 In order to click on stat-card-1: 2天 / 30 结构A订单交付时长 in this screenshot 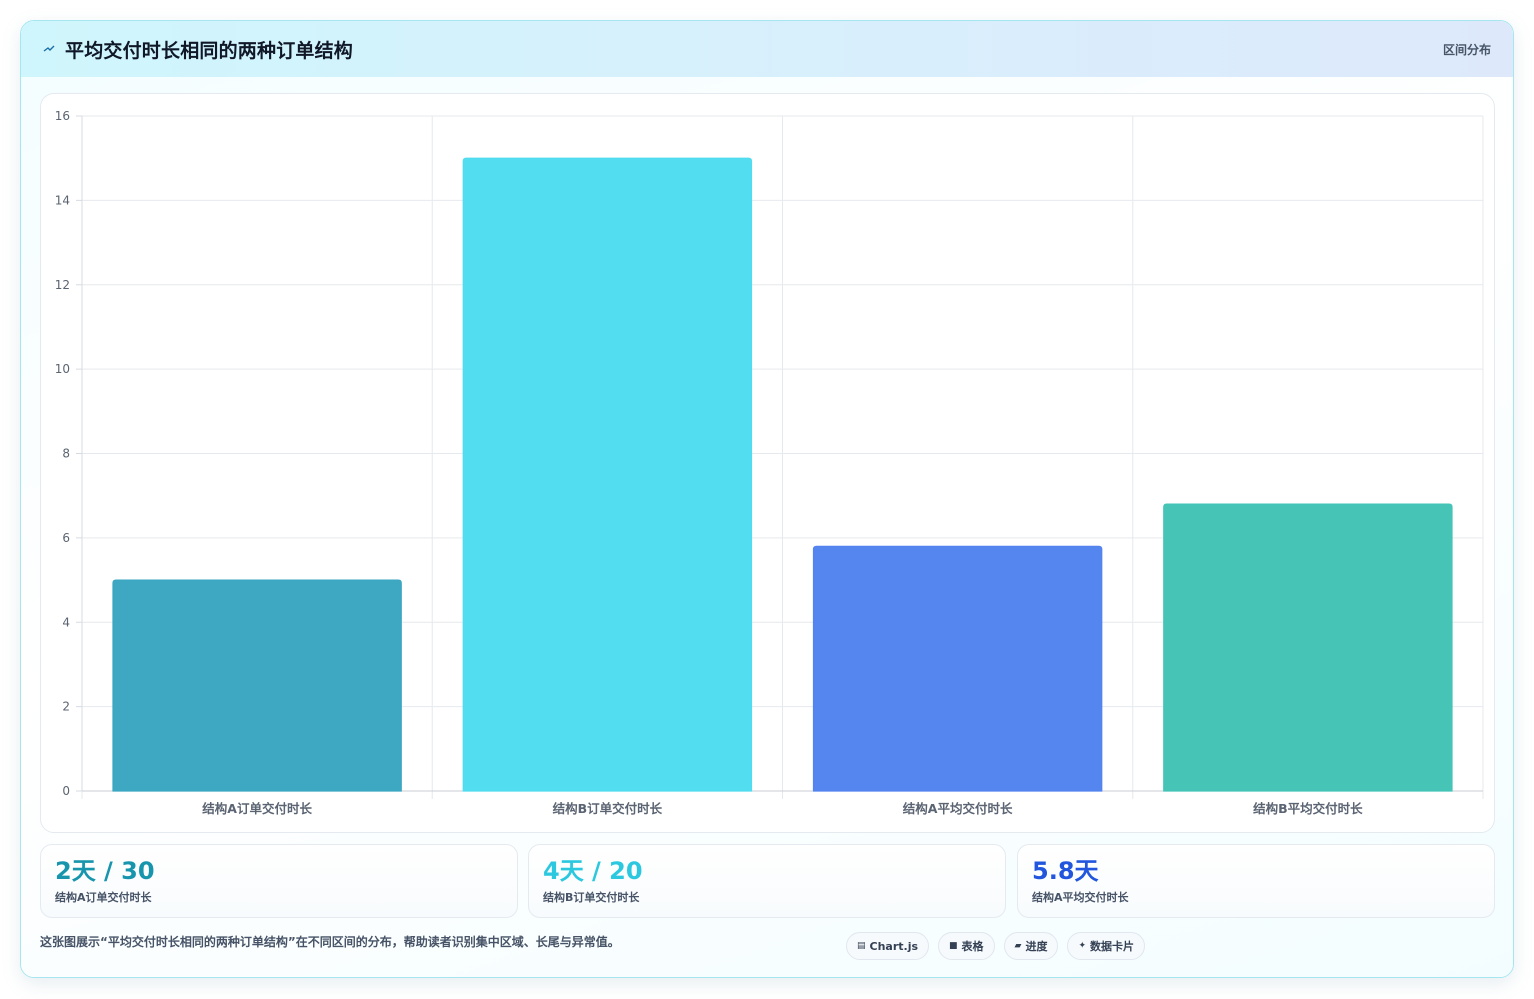, I will do `click(279, 881)`.